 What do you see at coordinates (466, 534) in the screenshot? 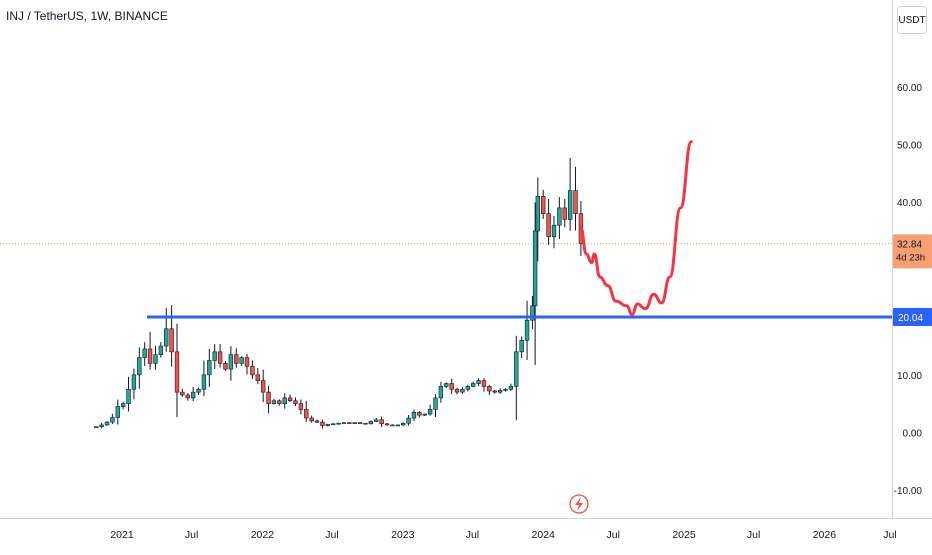
I see `time-axis` at bounding box center [466, 534].